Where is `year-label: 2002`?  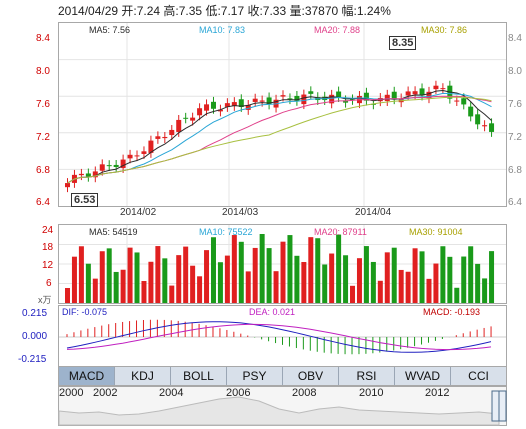
year-label: 2002 is located at coordinates (105, 393).